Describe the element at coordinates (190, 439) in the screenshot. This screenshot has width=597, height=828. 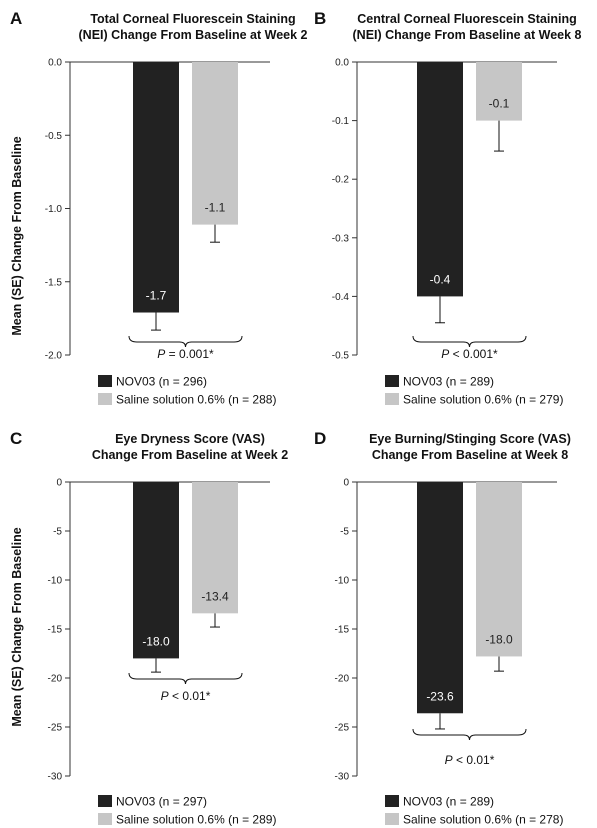
I see `chart-title-line: Eye Dryness Score (VAS)` at that location.